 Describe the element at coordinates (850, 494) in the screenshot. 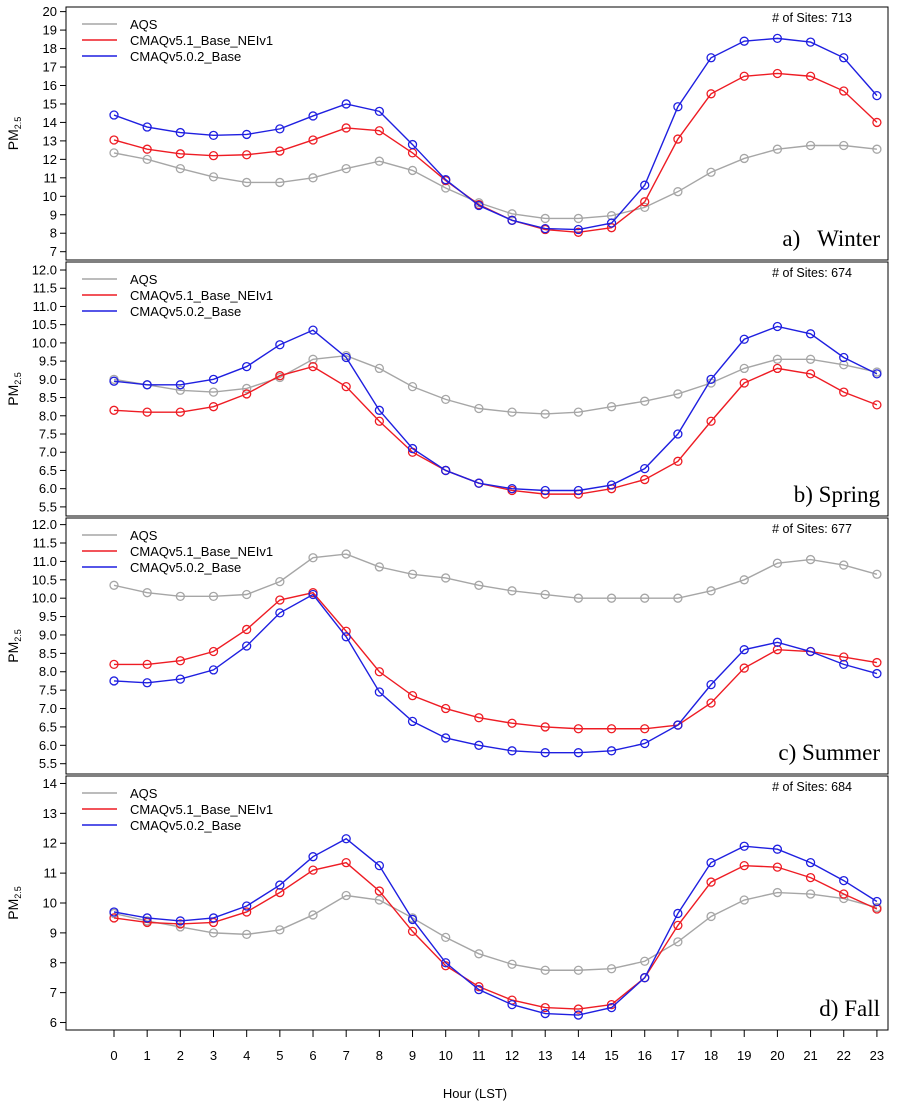

I see `panel-season: Spring` at that location.